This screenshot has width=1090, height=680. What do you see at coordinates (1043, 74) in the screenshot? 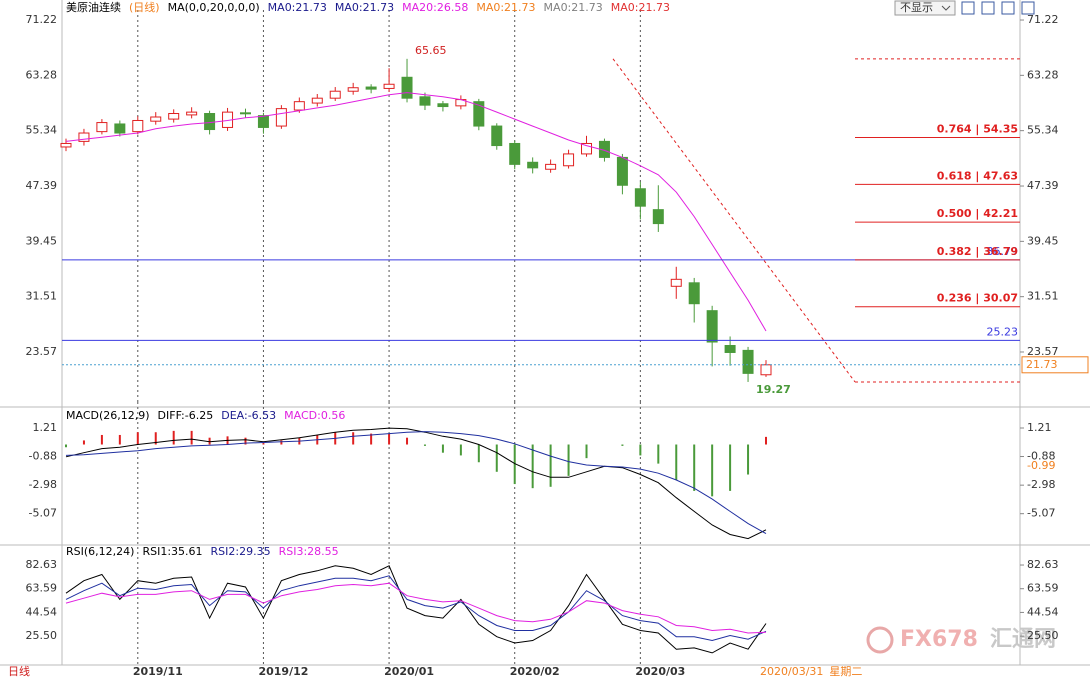
I see `y-tick-label-right: 63.28` at bounding box center [1043, 74].